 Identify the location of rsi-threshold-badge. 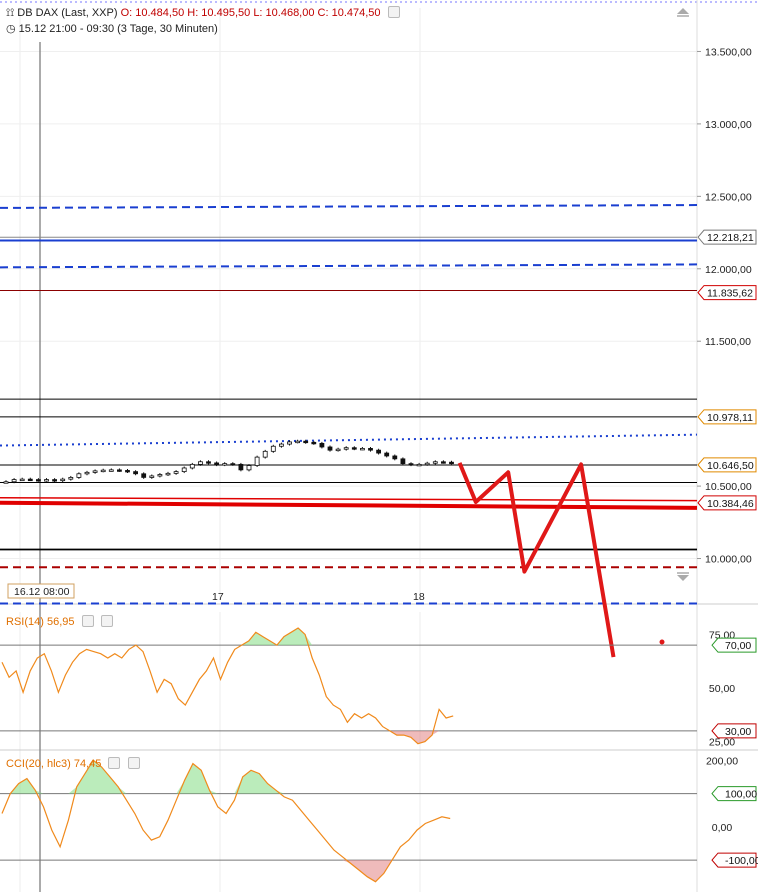
(734, 645).